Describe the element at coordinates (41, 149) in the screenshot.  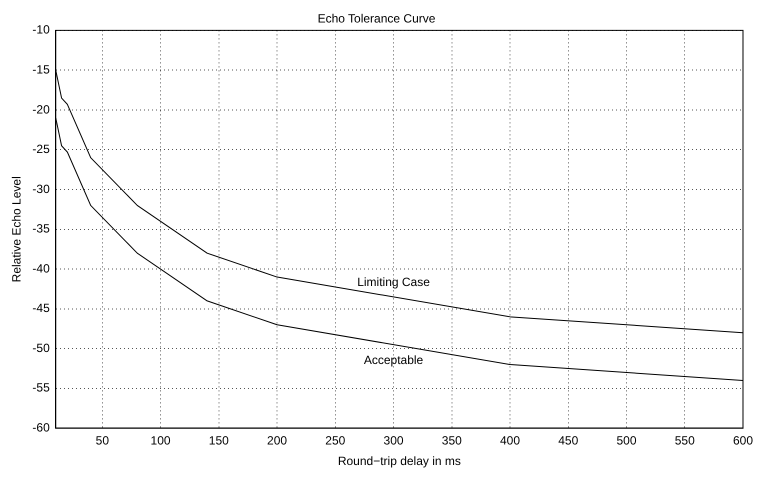
I see `y-tick-label: -25` at that location.